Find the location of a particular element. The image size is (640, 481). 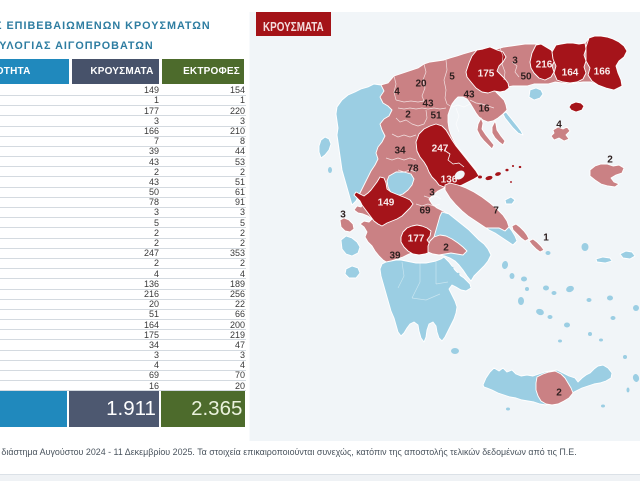

svg-text: 50 is located at coordinates (526, 77).